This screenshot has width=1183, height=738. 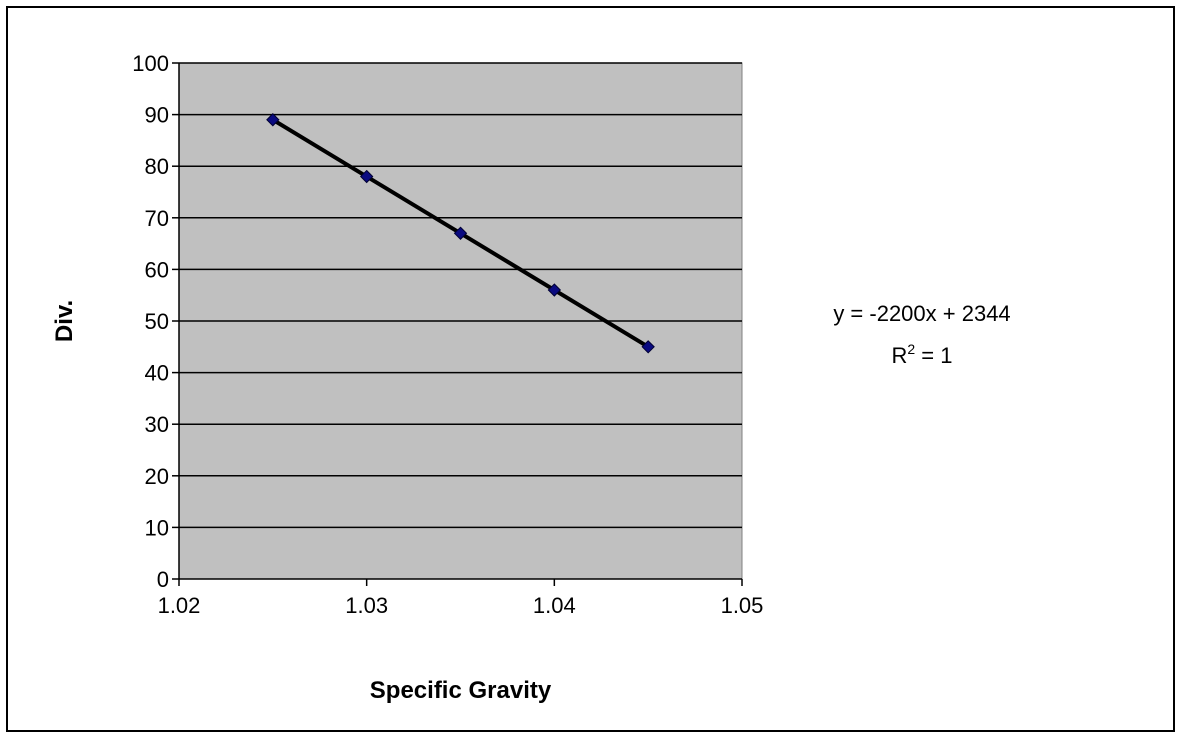 I want to click on x-tick-label-1.05: 1.05, so click(x=742, y=605).